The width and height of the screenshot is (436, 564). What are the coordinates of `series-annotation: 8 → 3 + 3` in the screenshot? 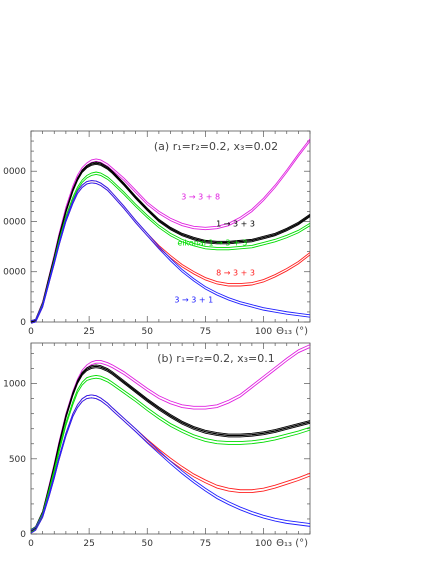 It's located at (235, 272).